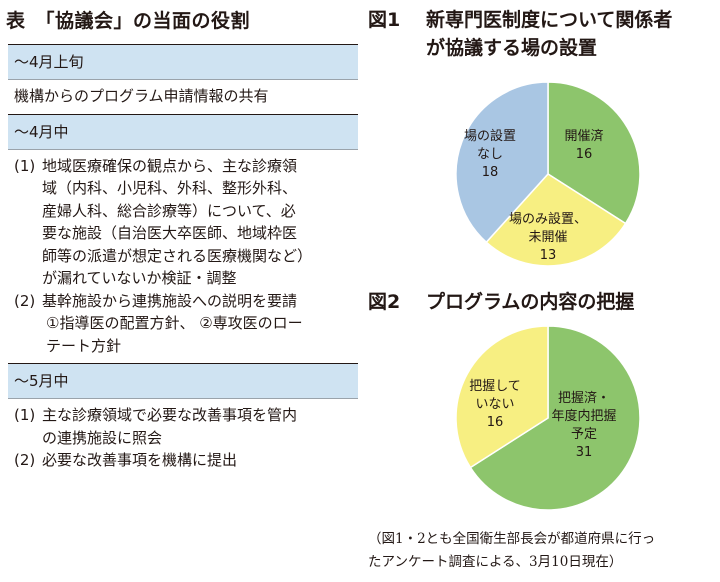  What do you see at coordinates (583, 416) in the screenshot?
I see `slice-label-line: 年度内把握` at bounding box center [583, 416].